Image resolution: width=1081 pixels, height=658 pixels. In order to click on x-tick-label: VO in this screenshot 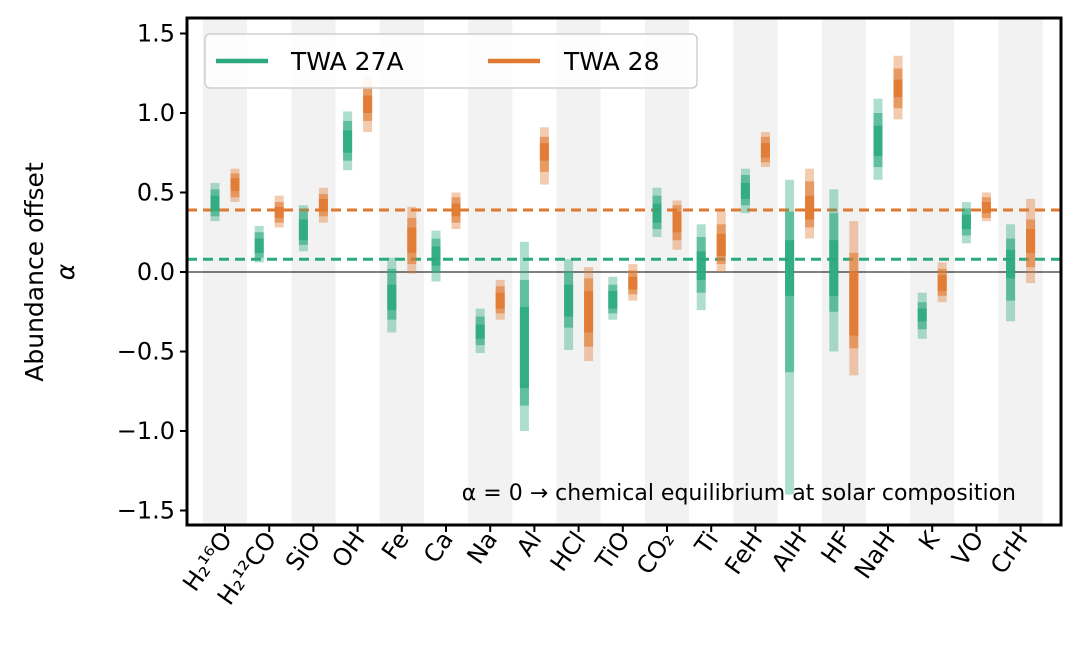, I will do `click(967, 548)`.